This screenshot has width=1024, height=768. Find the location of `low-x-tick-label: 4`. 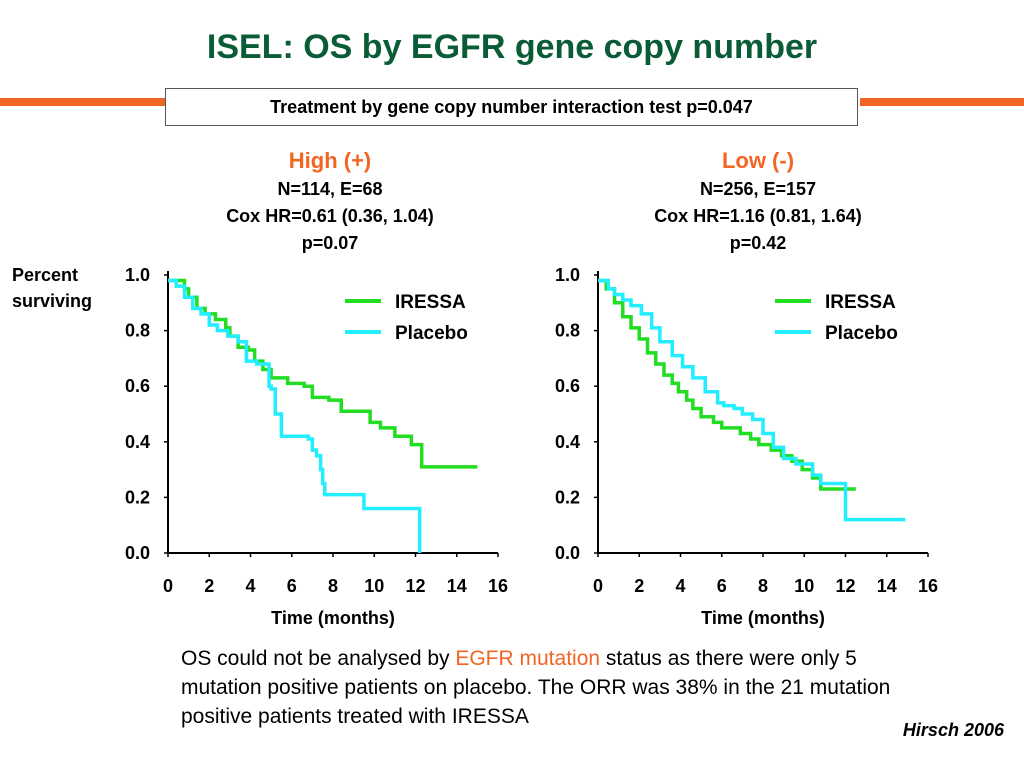

low-x-tick-label: 4 is located at coordinates (680, 586).